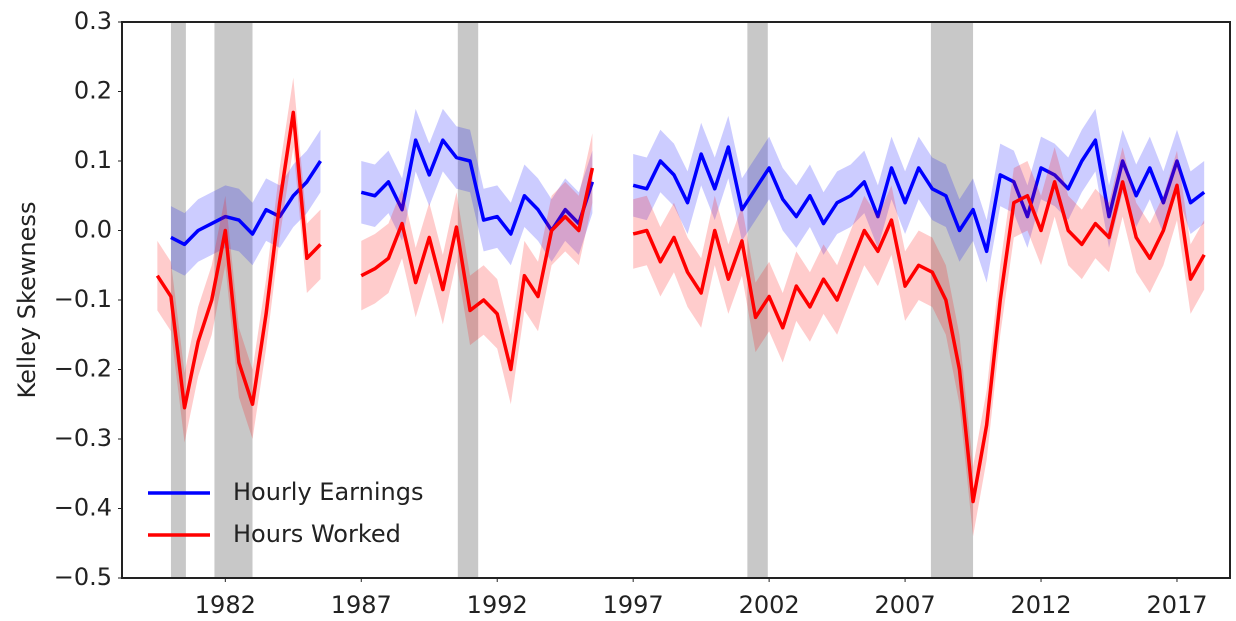 This screenshot has height=621, width=1236. Describe the element at coordinates (83, 438) in the screenshot. I see `y-tick-label: −0.3` at that location.